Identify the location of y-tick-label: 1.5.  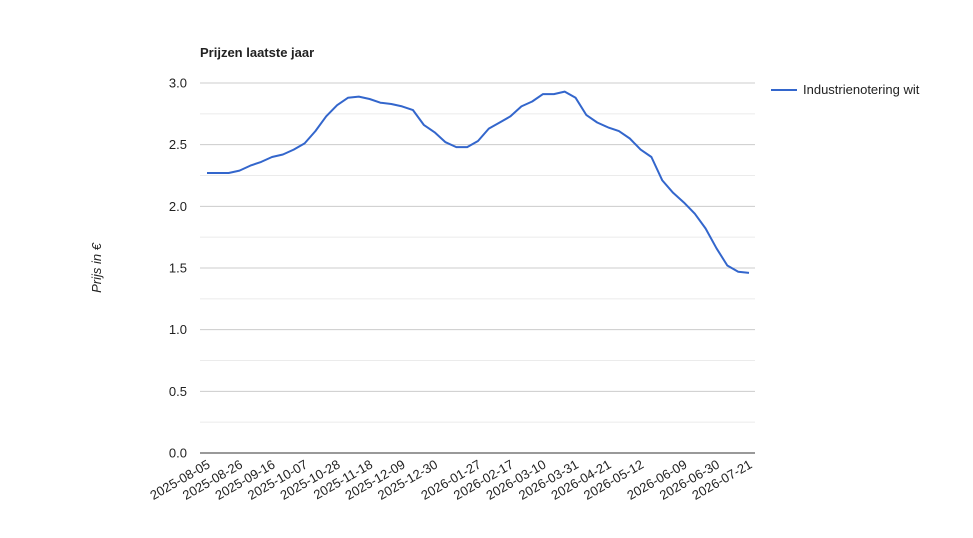
(178, 268).